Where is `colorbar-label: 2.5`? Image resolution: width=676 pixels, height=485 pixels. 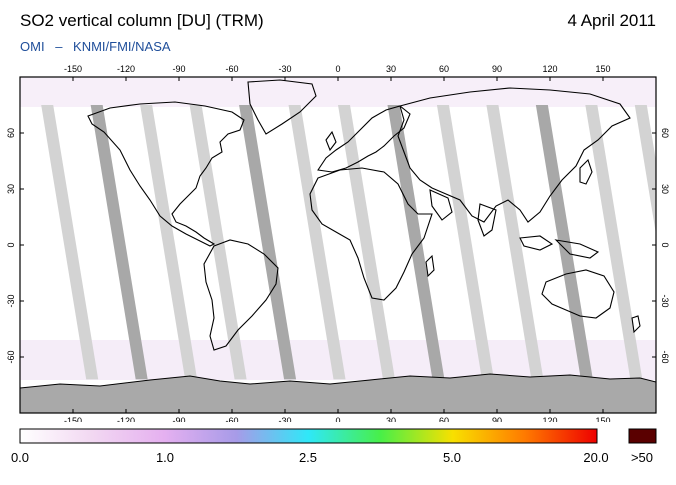
colorbar-label: 2.5 is located at coordinates (308, 457).